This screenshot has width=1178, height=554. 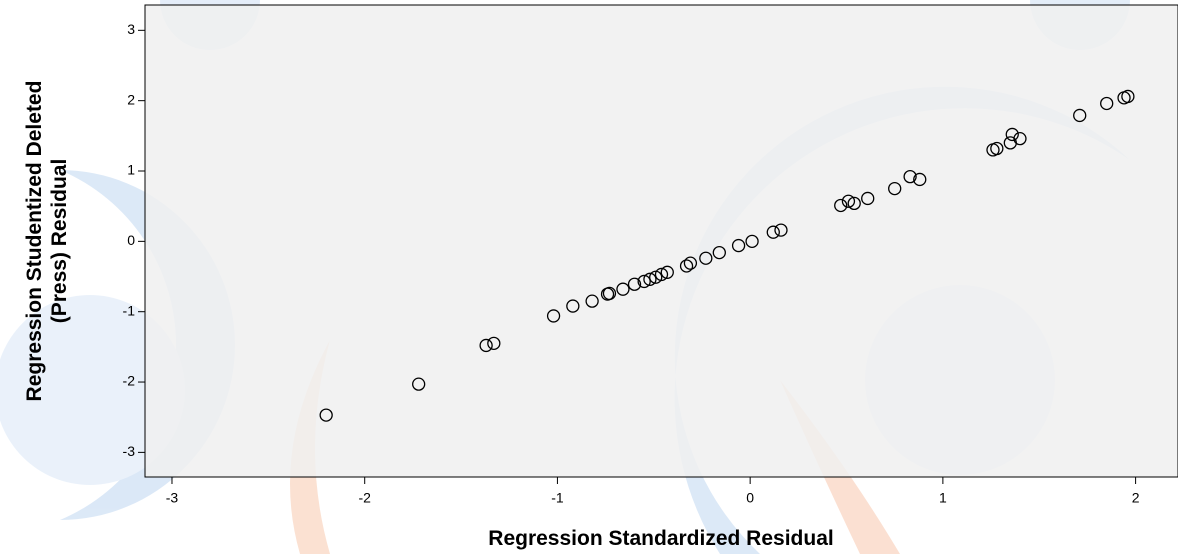 What do you see at coordinates (1136, 498) in the screenshot?
I see `x-tick-label: 2` at bounding box center [1136, 498].